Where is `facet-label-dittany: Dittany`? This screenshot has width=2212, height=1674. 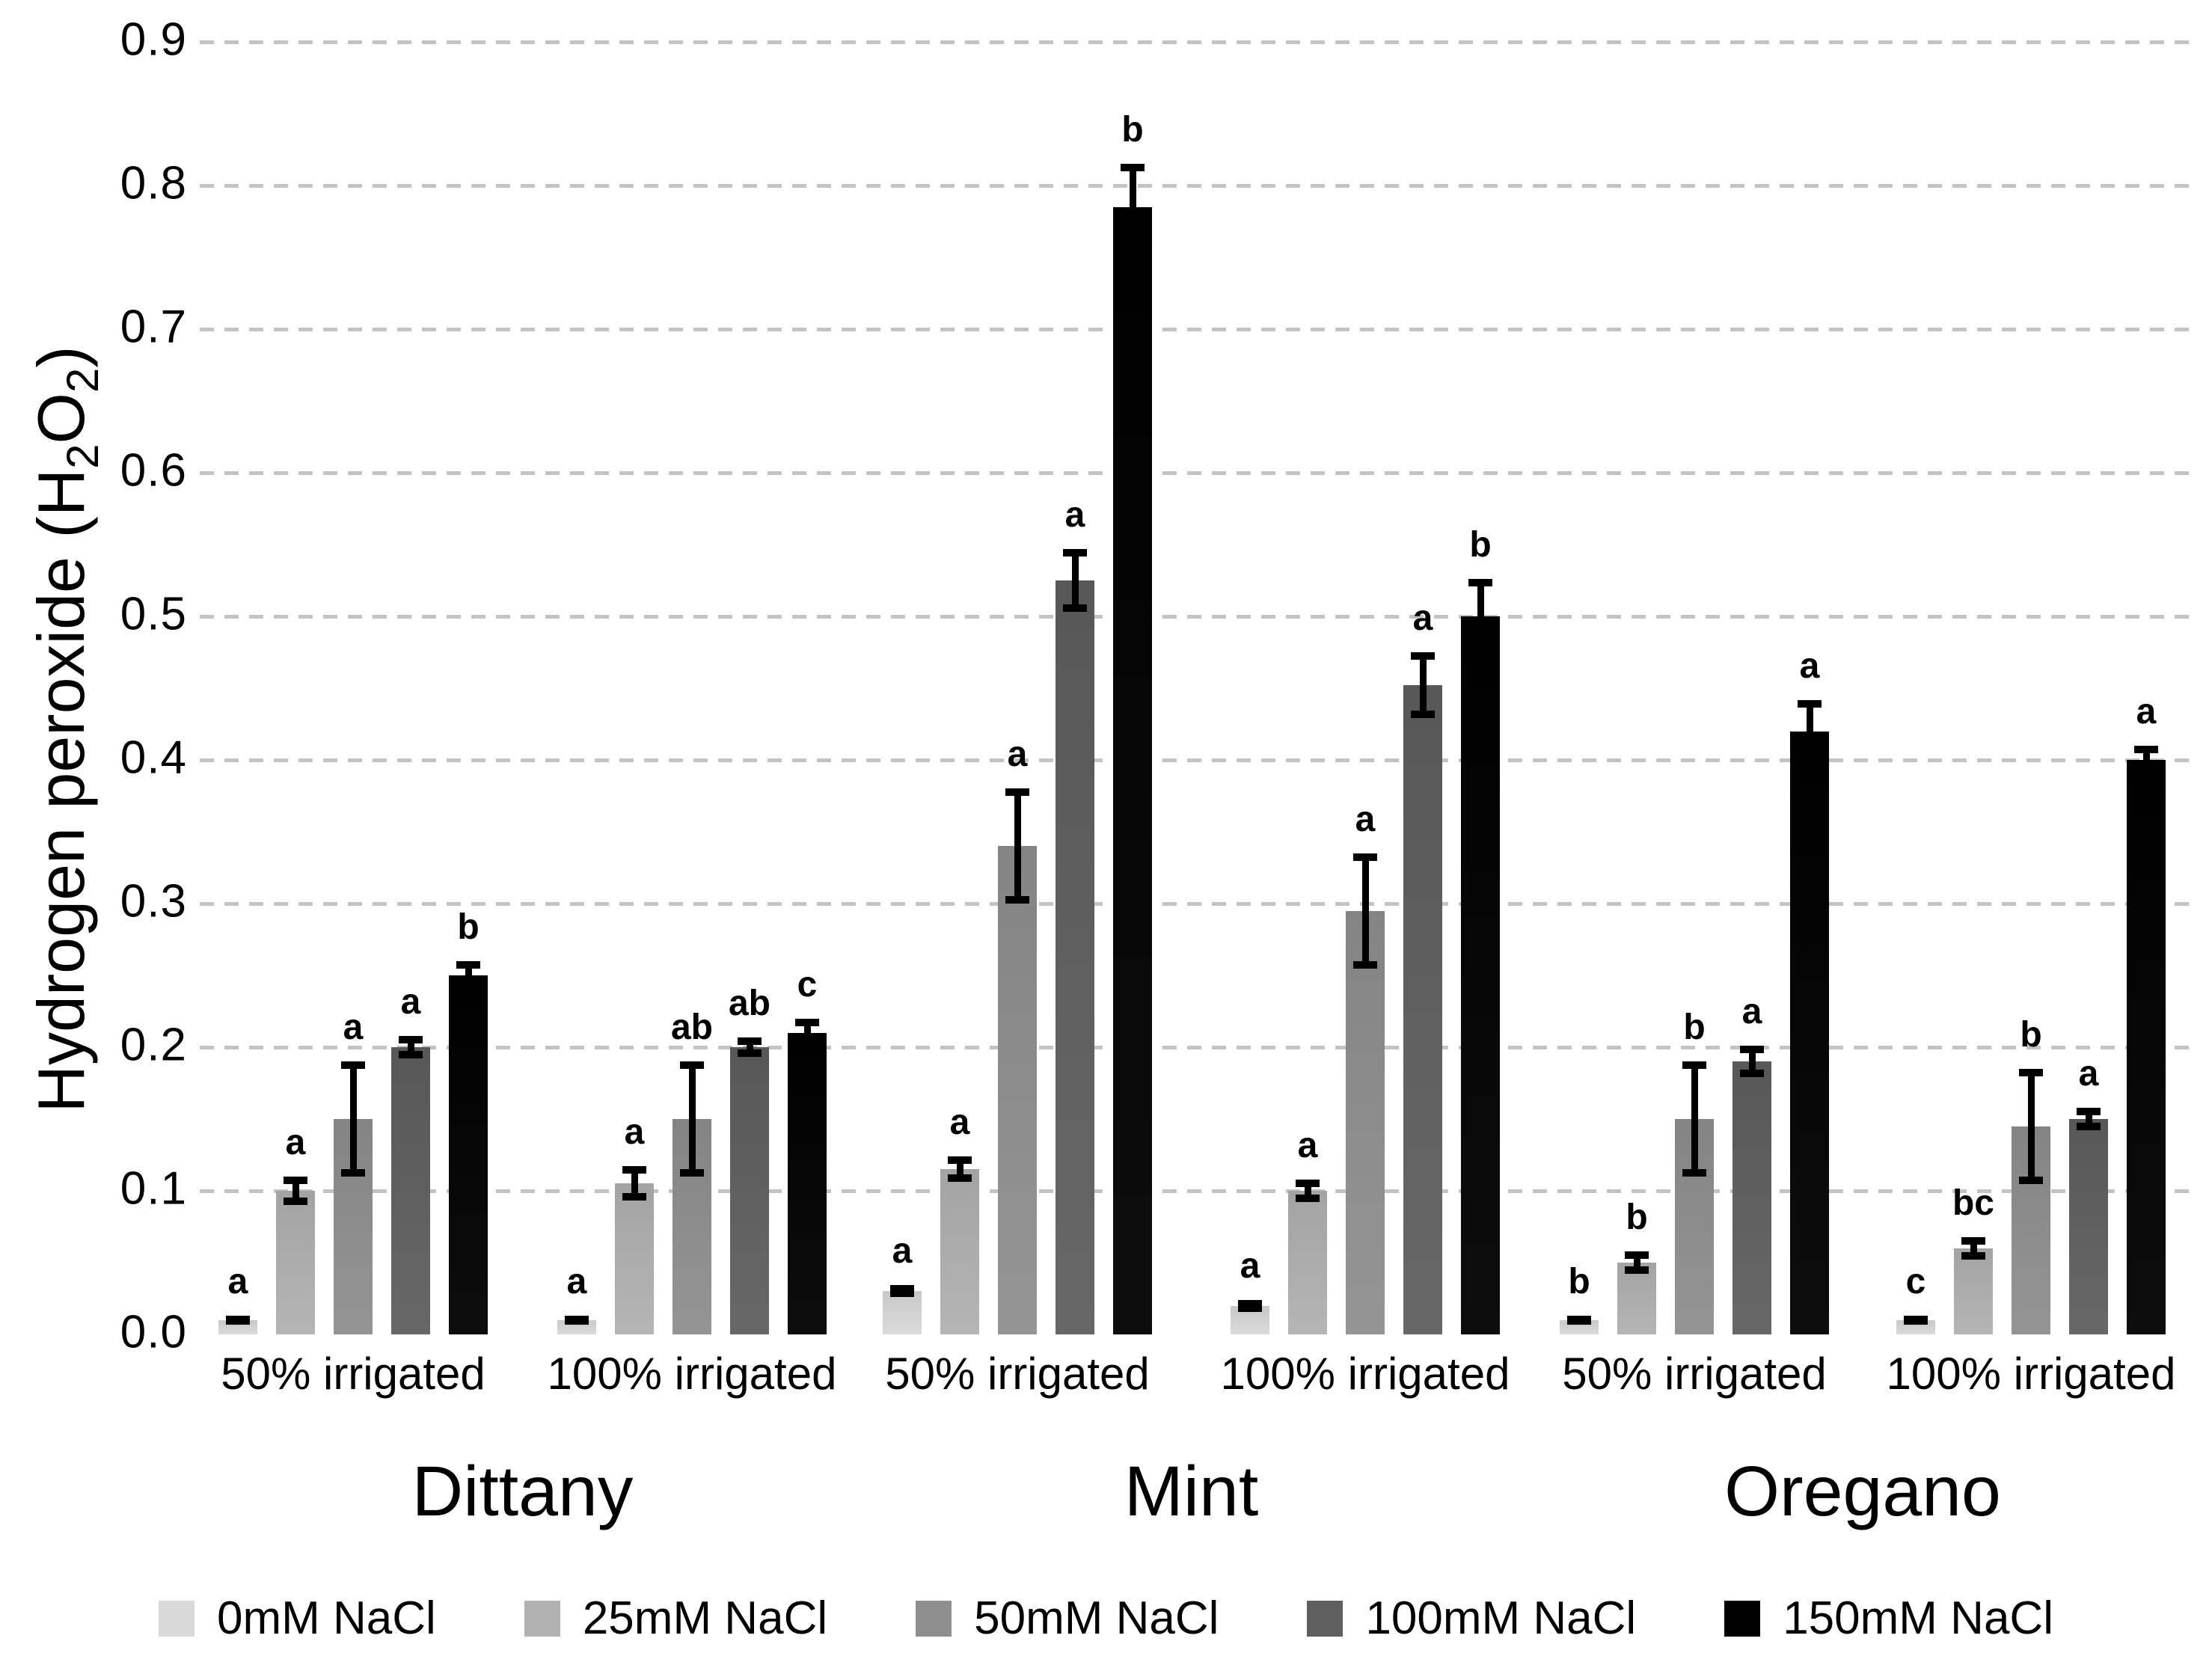
facet-label-dittany: Dittany is located at coordinates (522, 1492).